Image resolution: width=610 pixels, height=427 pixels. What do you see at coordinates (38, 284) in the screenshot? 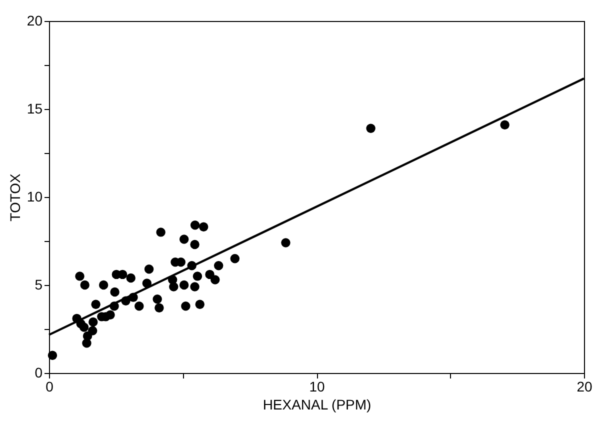
I see `y-tick-label: 5` at bounding box center [38, 284].